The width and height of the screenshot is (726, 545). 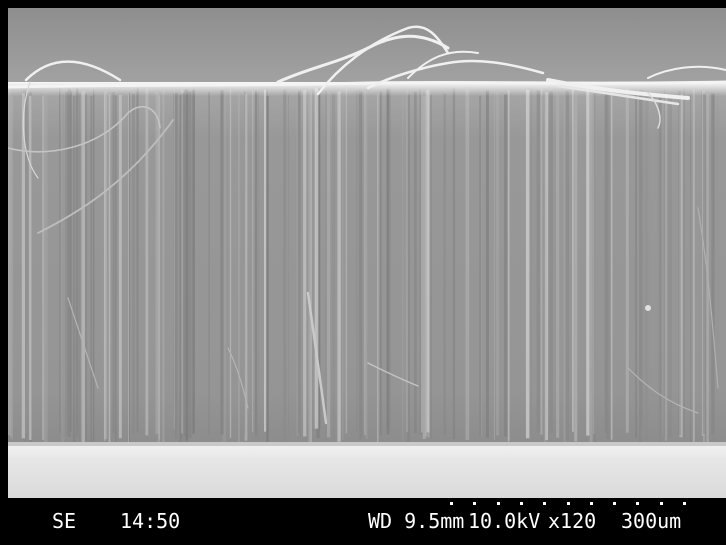 What do you see at coordinates (416, 521) in the screenshot?
I see `working-distance-label: WD 9.5mm` at bounding box center [416, 521].